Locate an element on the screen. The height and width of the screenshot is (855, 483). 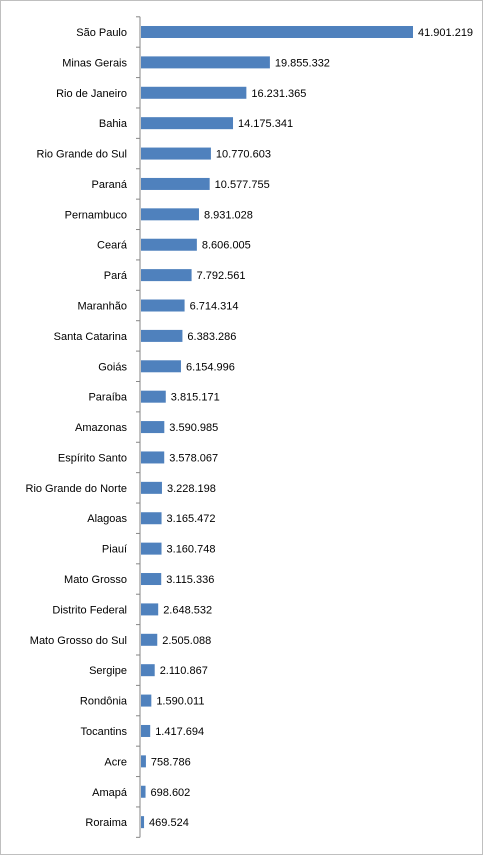
category-label: Mato Grosso do Sul is located at coordinates (78, 641).